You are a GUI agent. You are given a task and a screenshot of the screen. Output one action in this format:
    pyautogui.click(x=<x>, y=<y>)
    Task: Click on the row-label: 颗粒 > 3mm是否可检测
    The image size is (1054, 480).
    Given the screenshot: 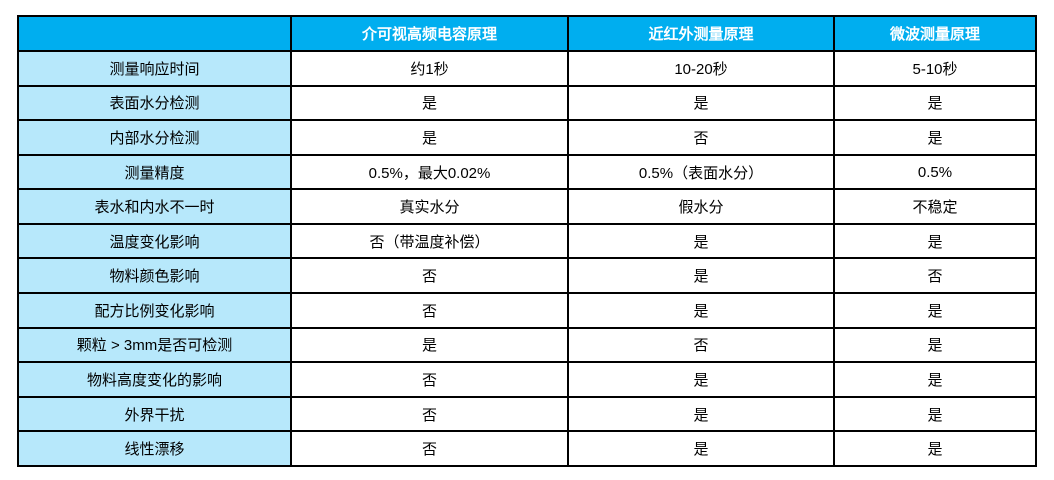 What is the action you would take?
    pyautogui.click(x=154, y=345)
    